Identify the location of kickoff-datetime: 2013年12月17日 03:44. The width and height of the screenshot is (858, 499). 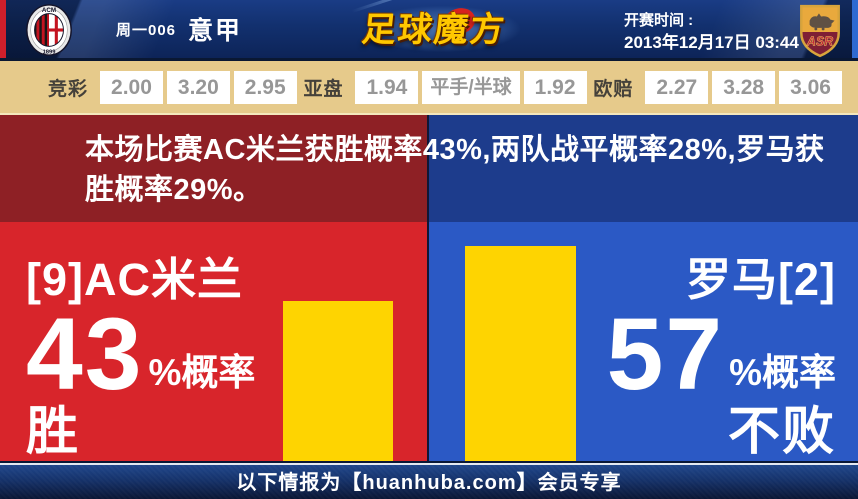
(711, 42).